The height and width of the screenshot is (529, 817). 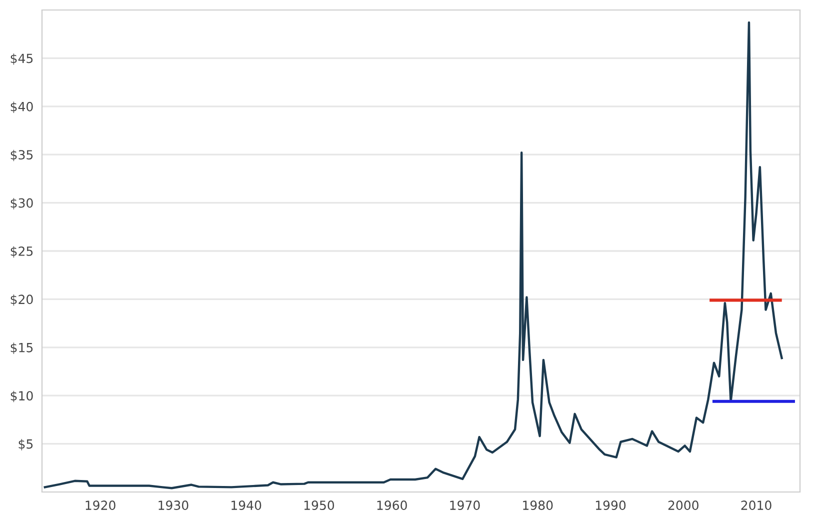 I want to click on y-tick-label: $30, so click(x=21, y=204).